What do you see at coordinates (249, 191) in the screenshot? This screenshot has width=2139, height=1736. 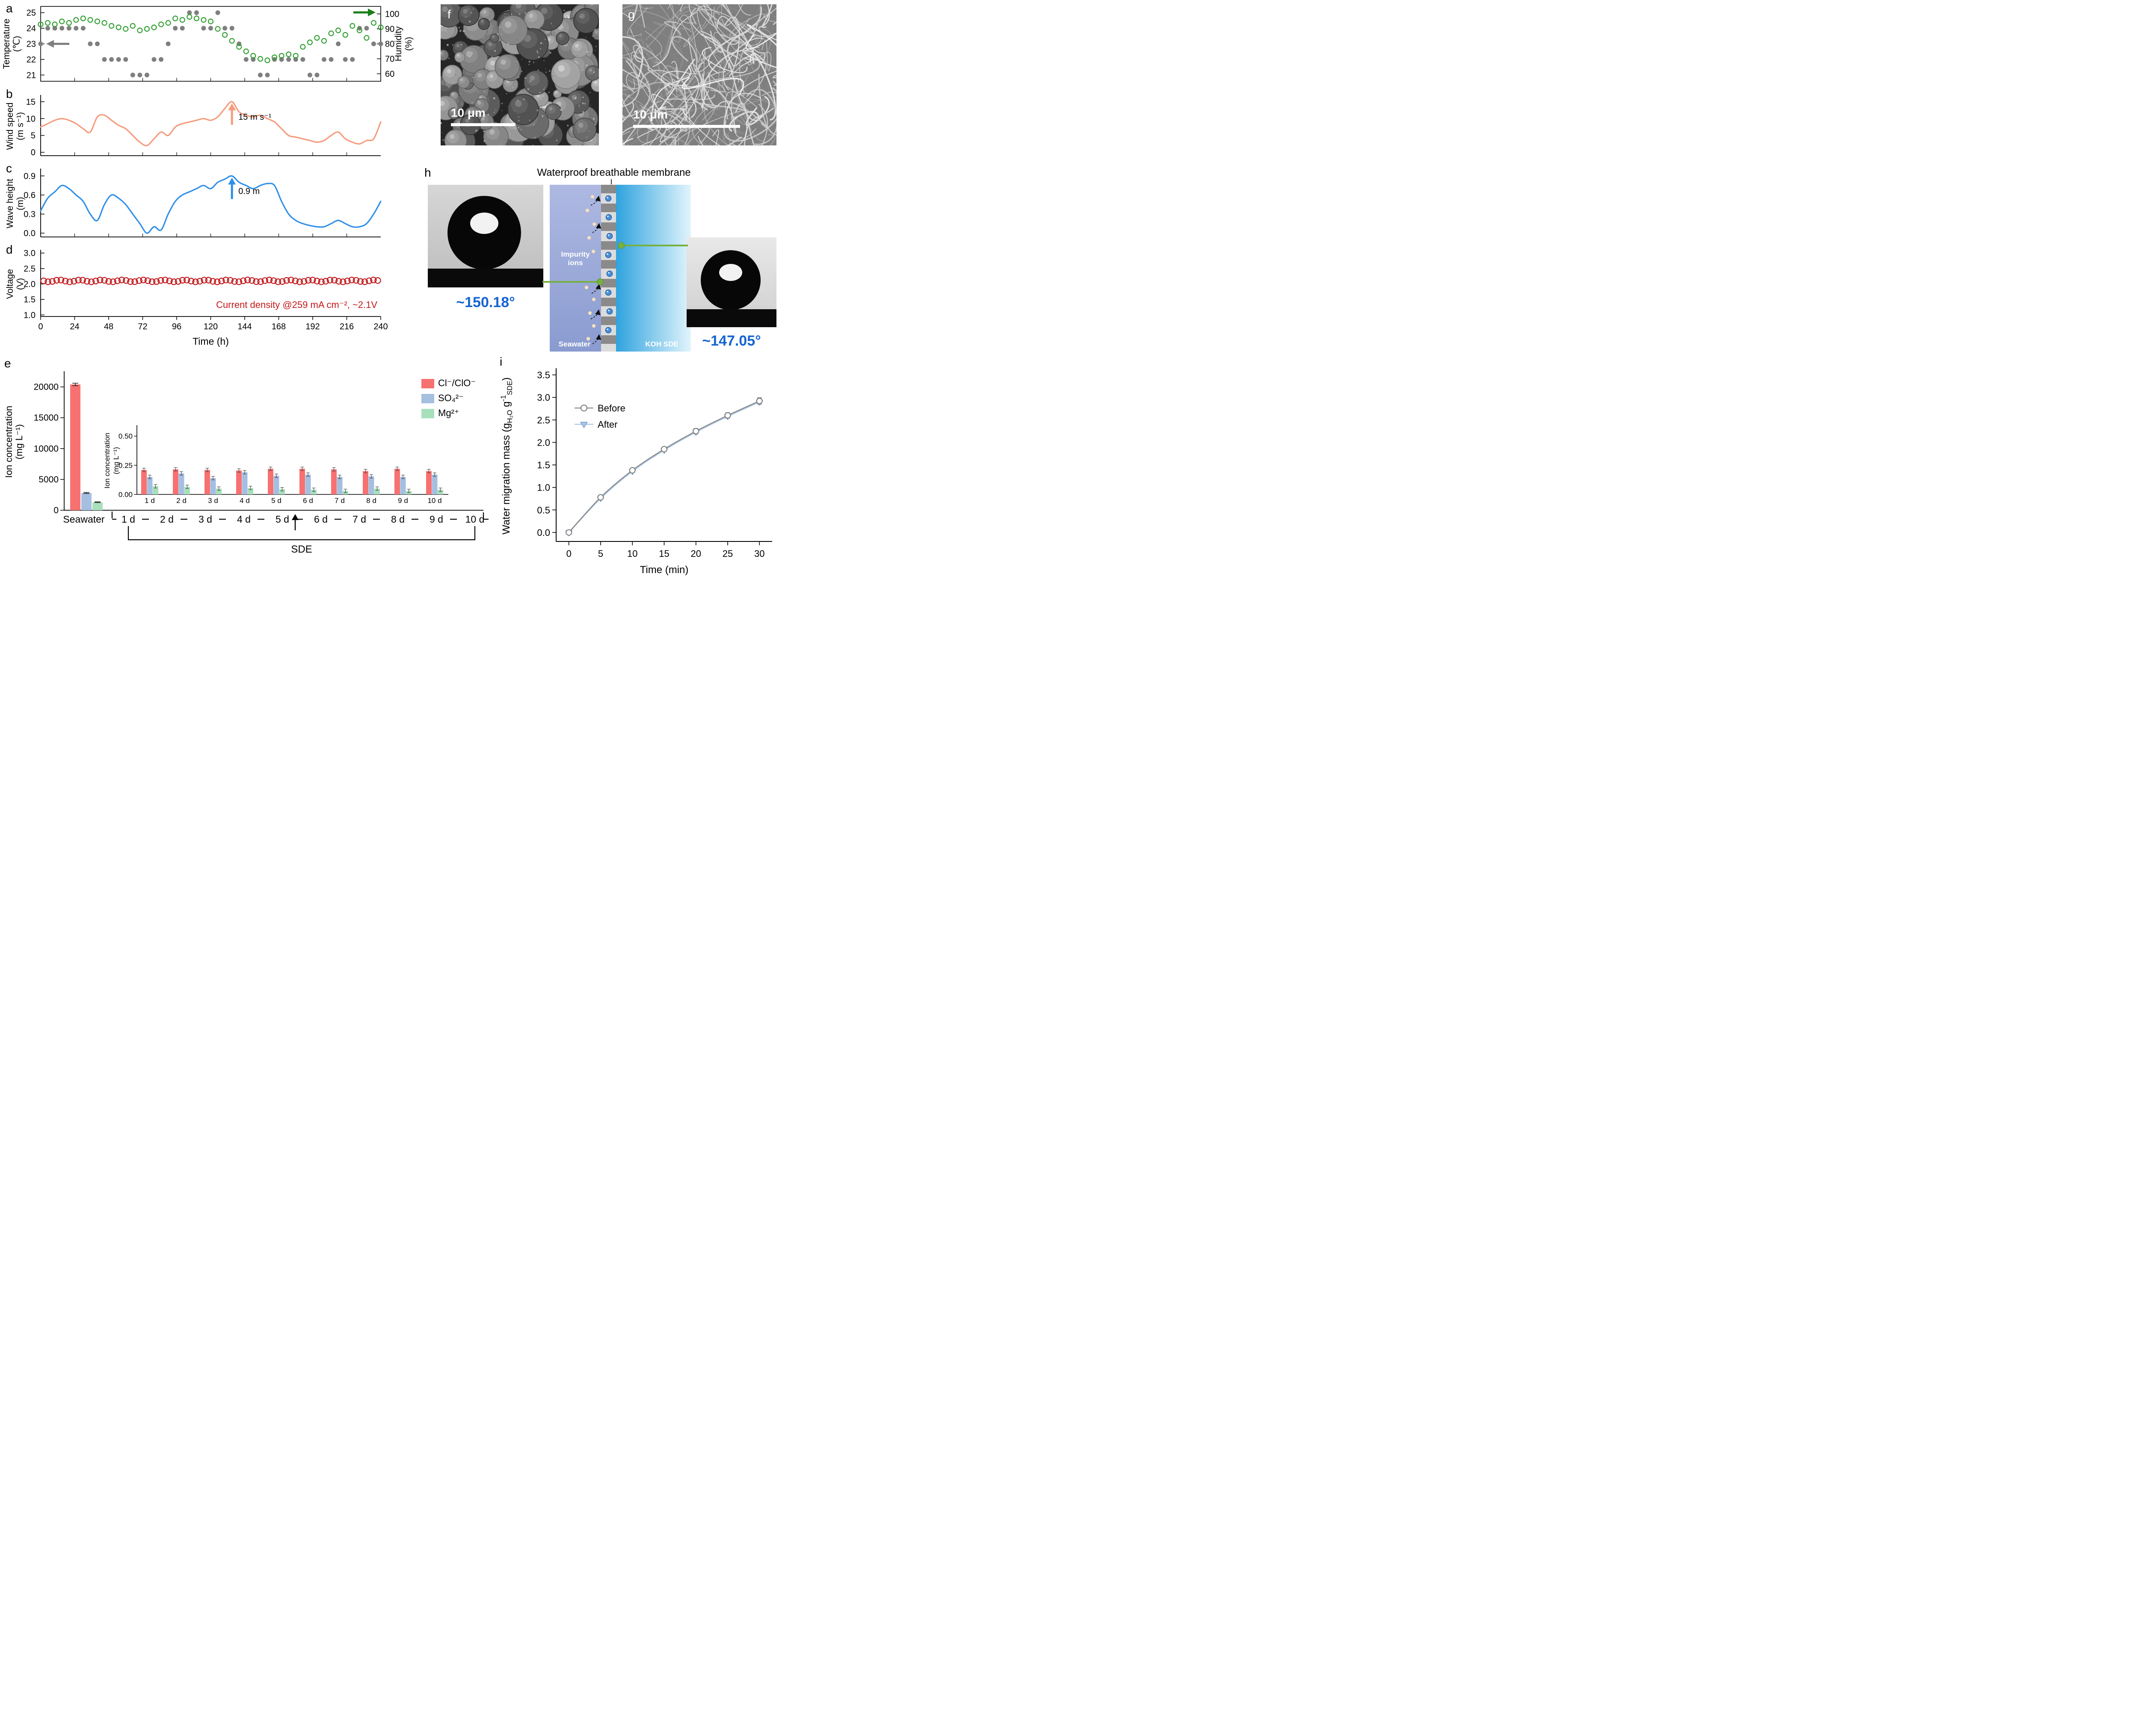 I see `peak-annotation: 0.9 m` at bounding box center [249, 191].